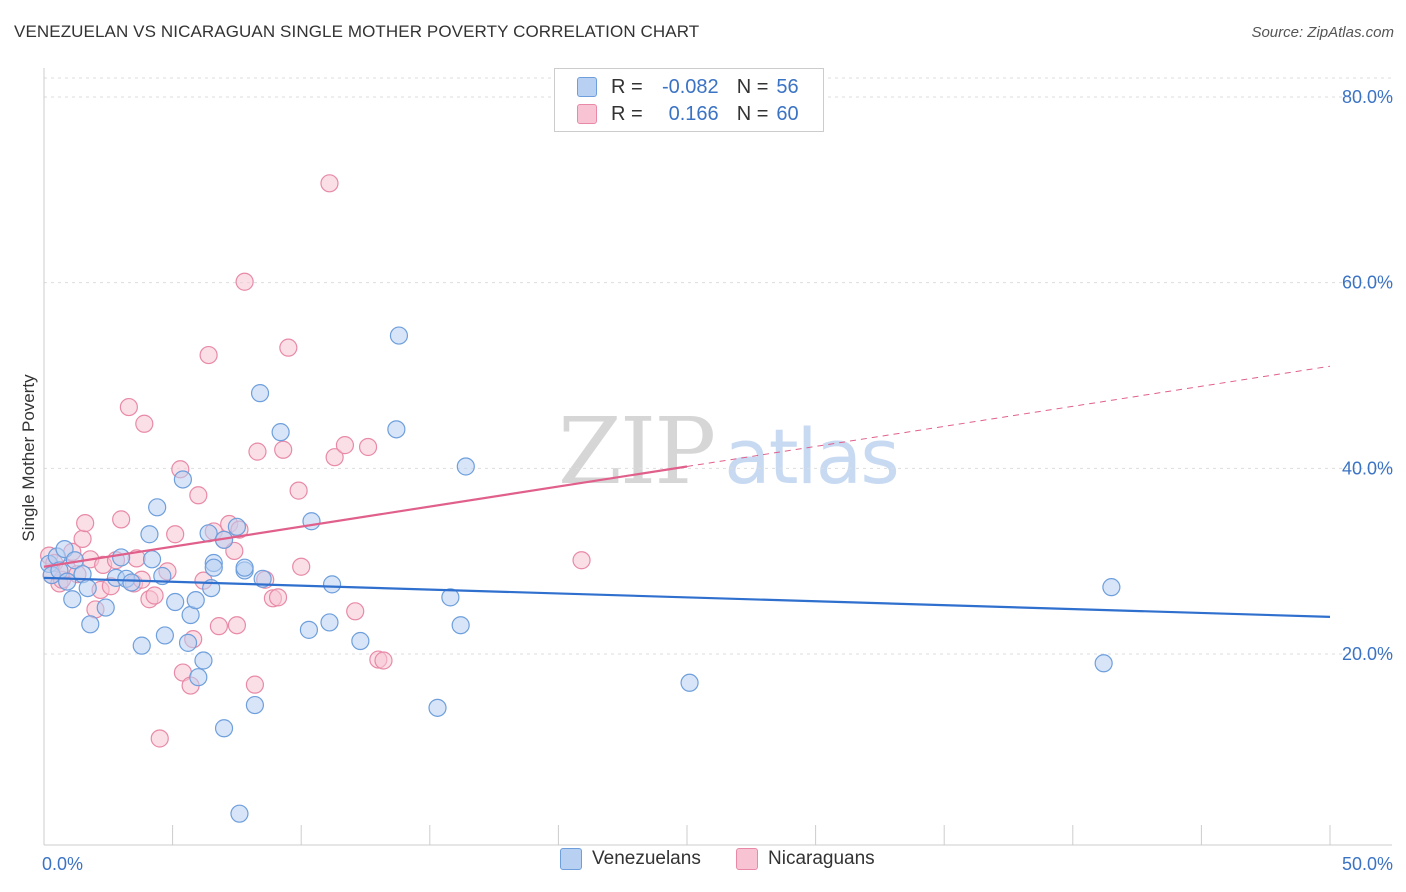 This screenshot has height=892, width=1406. I want to click on legend-item-nicaraguans: Nicaraguans, so click(805, 859).